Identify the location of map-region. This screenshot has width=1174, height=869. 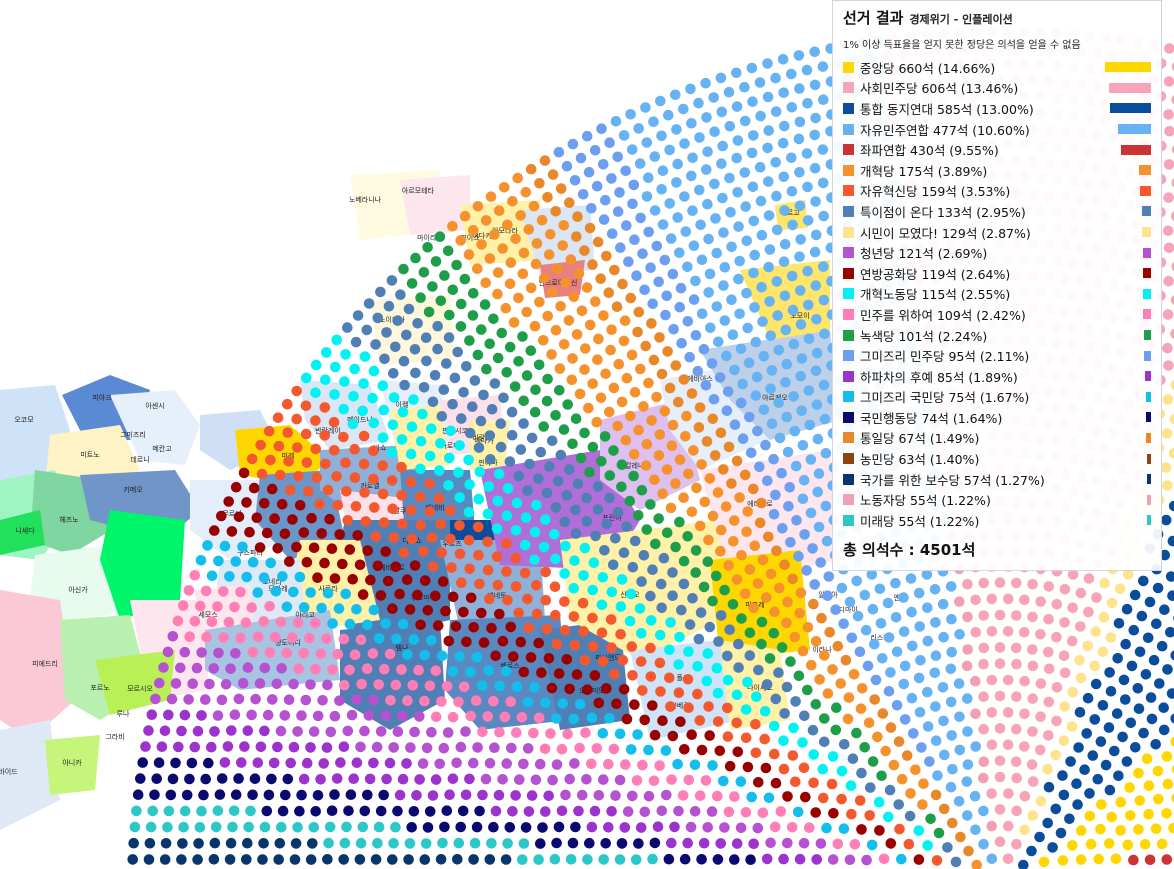
(37, 665).